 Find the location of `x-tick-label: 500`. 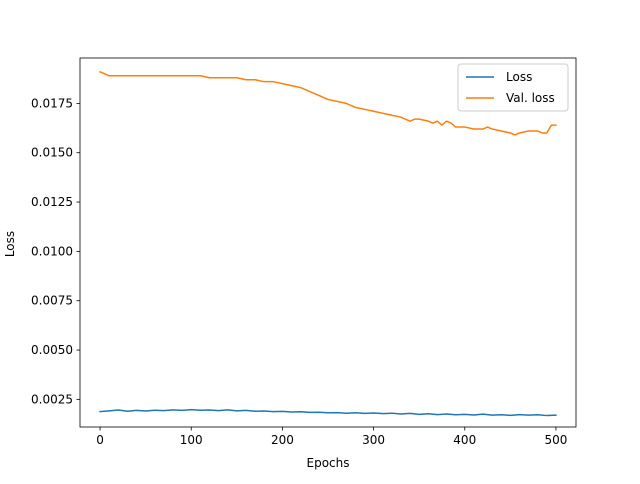

x-tick-label: 500 is located at coordinates (555, 440).